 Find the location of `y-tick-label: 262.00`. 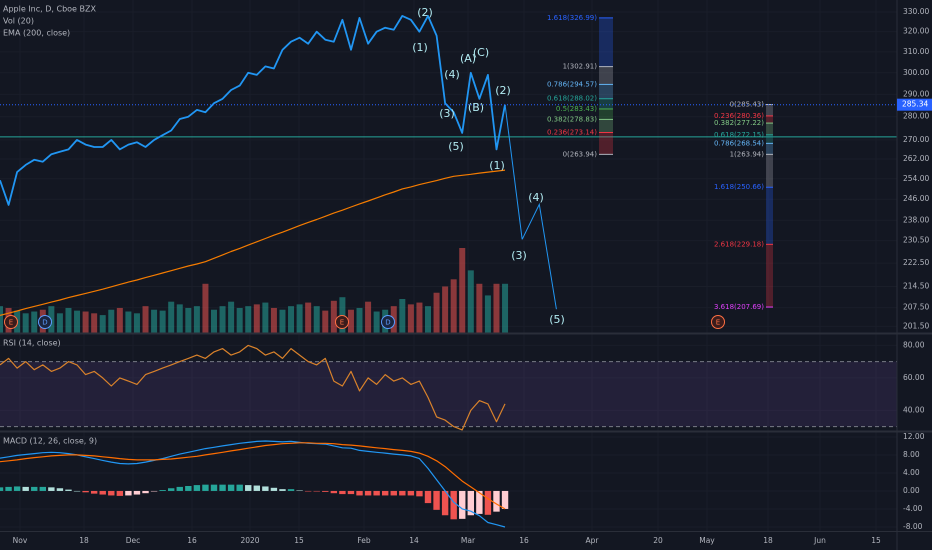

y-tick-label: 262.00 is located at coordinates (916, 158).